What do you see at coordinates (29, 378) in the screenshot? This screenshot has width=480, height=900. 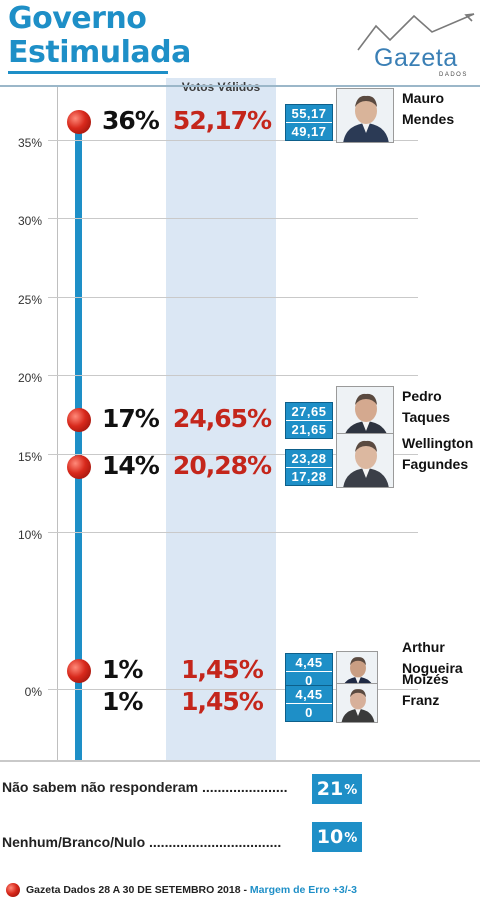 I see `y-tick-label: 20%` at bounding box center [29, 378].